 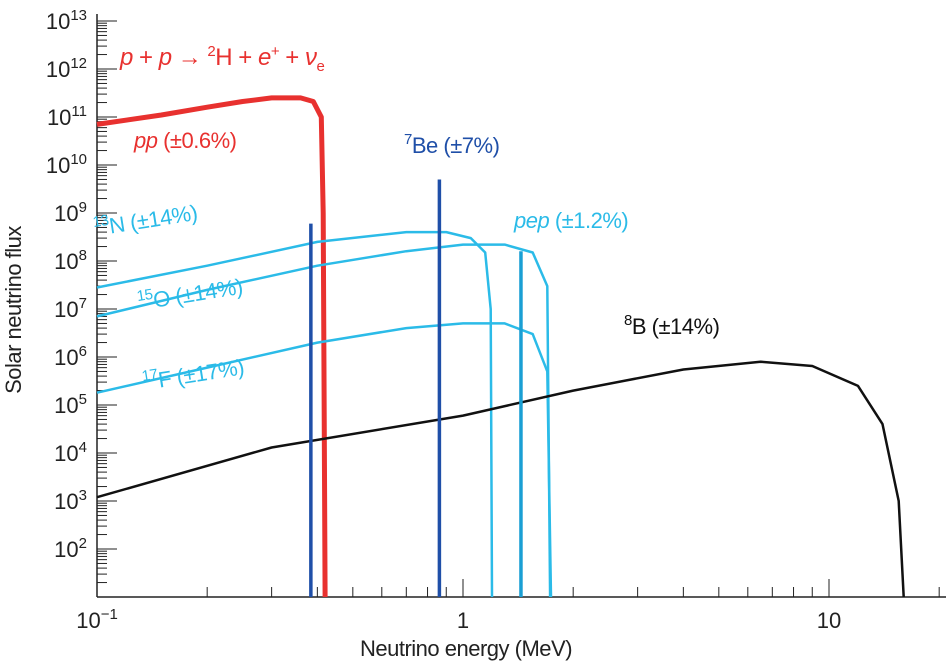 I want to click on label-pep: pep (±1.2%), so click(x=571, y=220).